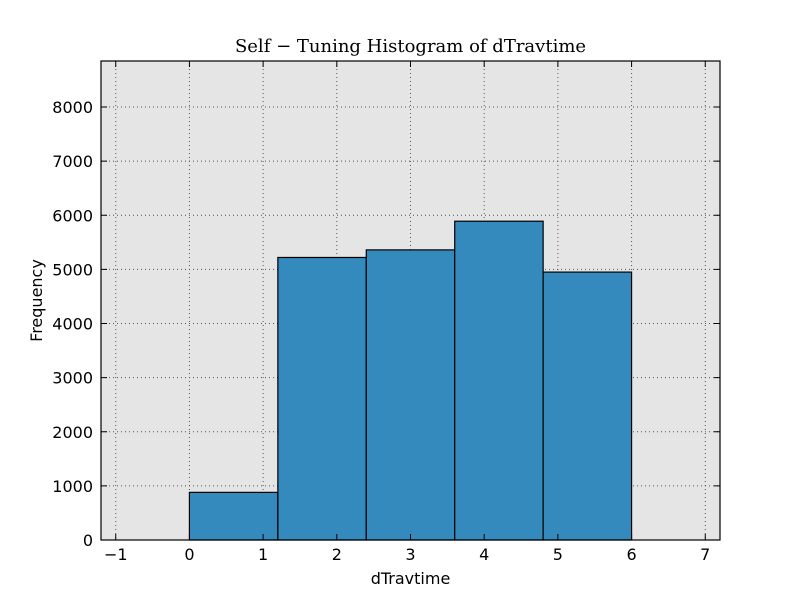 This screenshot has height=600, width=800. What do you see at coordinates (72, 215) in the screenshot?
I see `y-tick-label: 6000` at bounding box center [72, 215].